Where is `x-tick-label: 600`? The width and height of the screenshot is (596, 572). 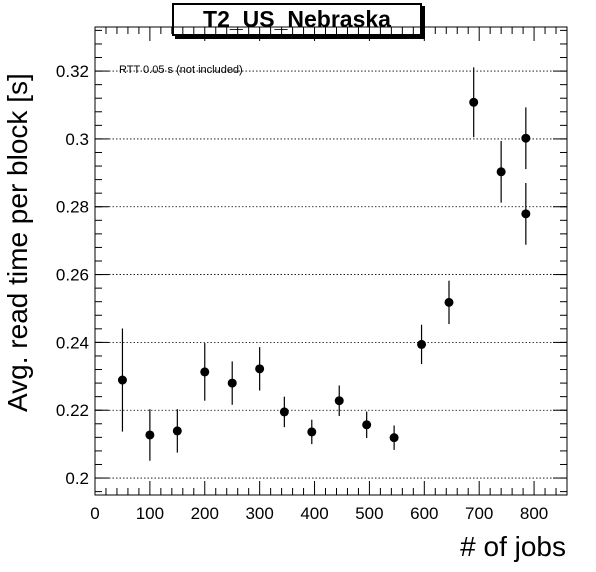 x-tick-label: 600 is located at coordinates (424, 513).